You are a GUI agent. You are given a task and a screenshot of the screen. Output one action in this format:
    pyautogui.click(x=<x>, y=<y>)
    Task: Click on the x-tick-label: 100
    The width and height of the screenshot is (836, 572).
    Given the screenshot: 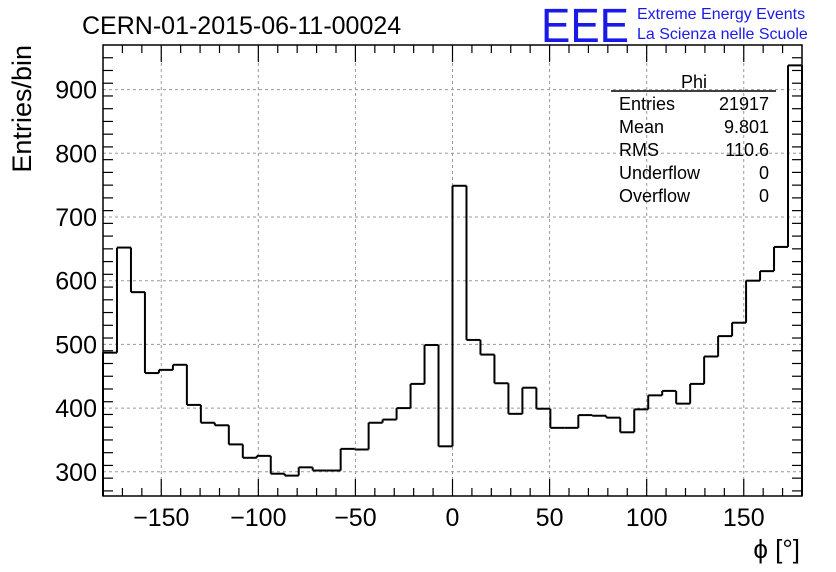 What is the action you would take?
    pyautogui.click(x=647, y=518)
    